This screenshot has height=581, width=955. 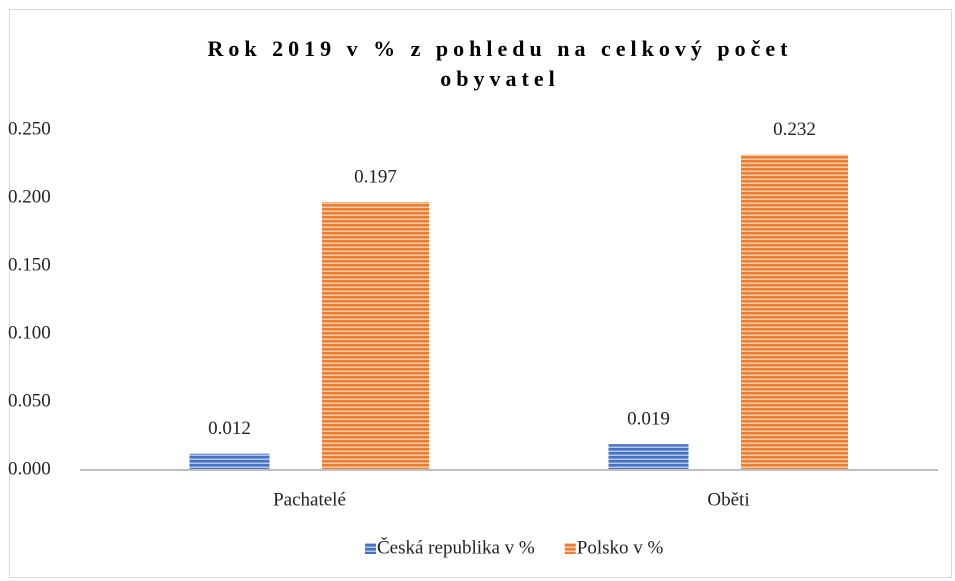 What do you see at coordinates (29, 264) in the screenshot?
I see `y-tick-label: 0.150` at bounding box center [29, 264].